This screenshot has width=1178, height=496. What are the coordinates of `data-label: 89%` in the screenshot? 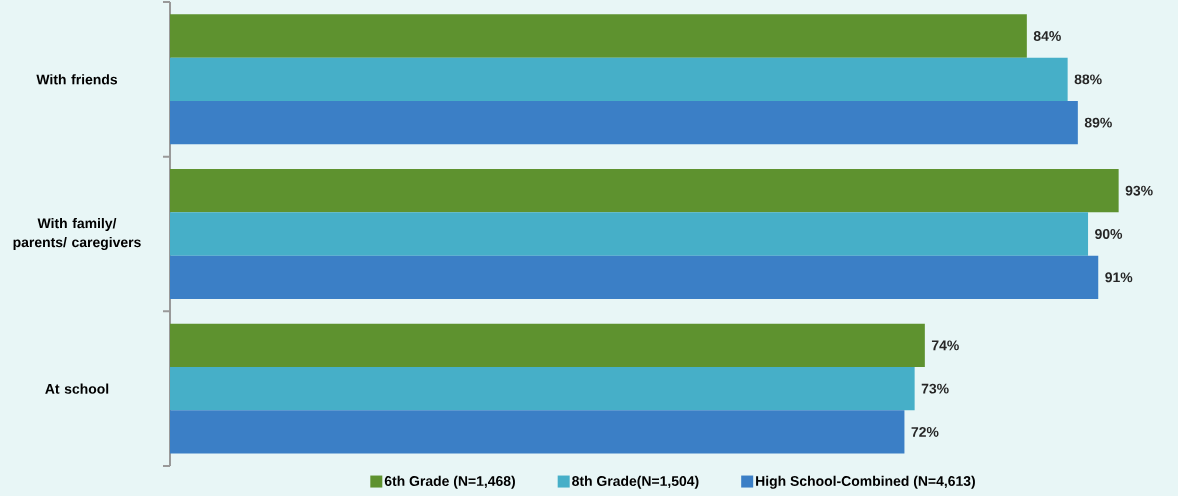 It's located at (1098, 122).